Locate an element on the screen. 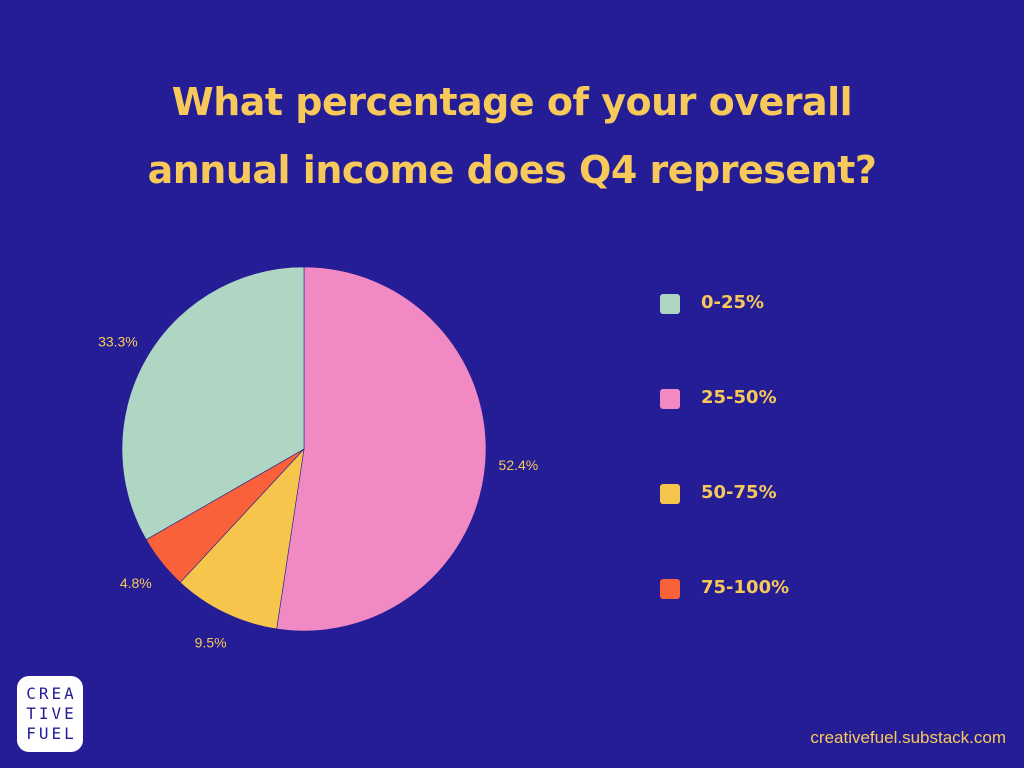 The height and width of the screenshot is (768, 1024). logo-line-1: CREA is located at coordinates (51, 693).